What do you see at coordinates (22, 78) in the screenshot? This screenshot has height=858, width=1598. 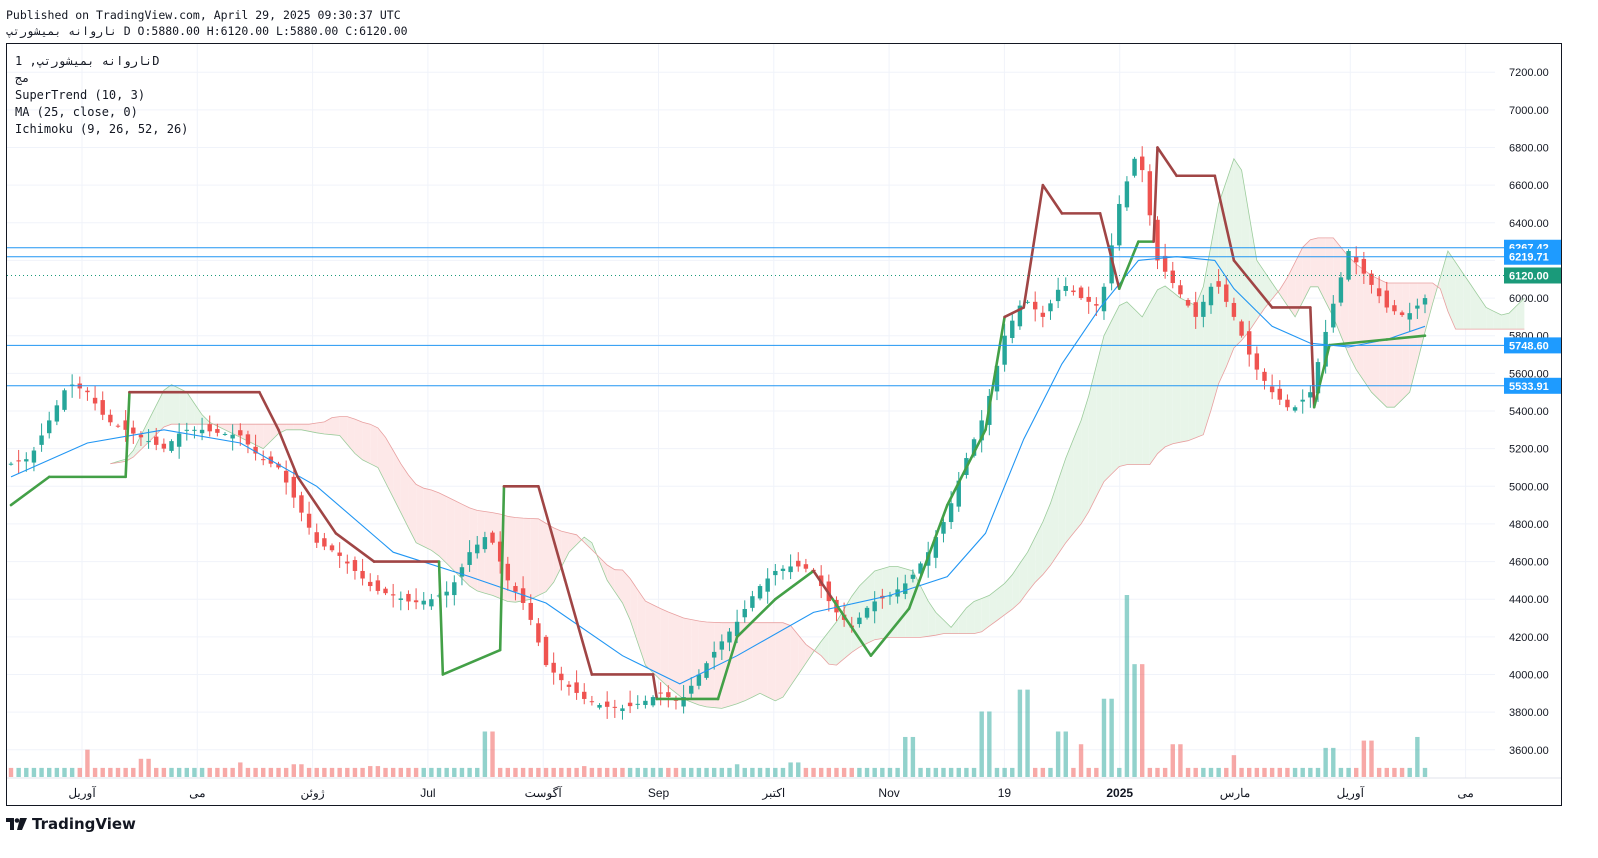 I see `legend-exchange: مج` at bounding box center [22, 78].